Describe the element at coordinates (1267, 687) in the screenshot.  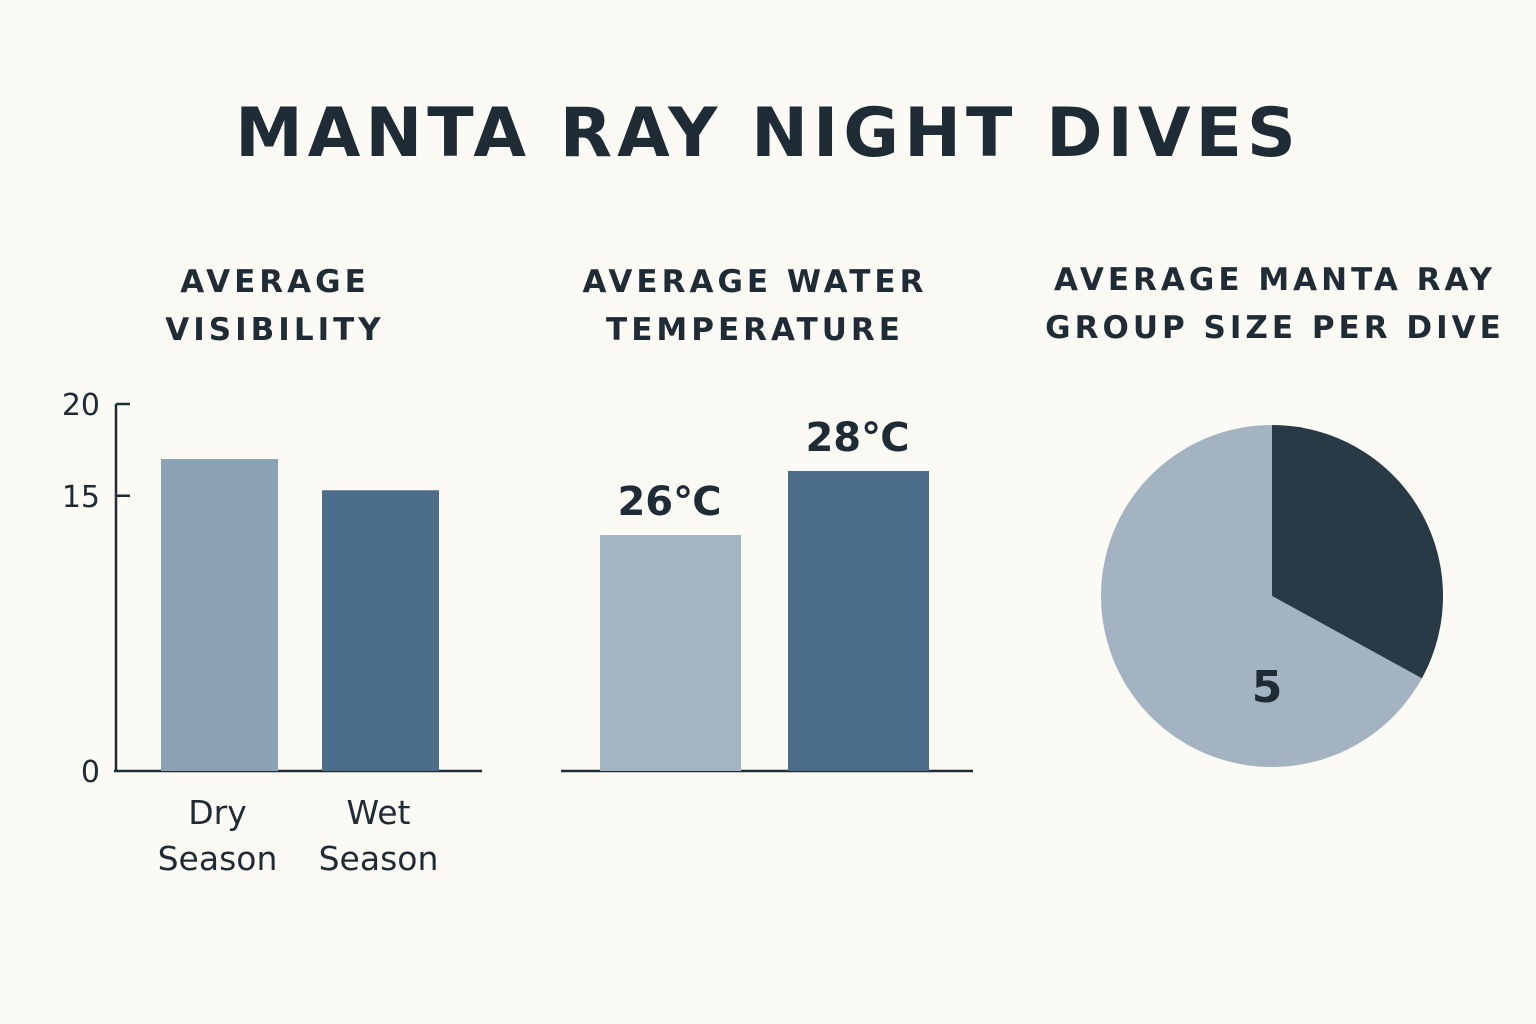
I see `pie-center-label: 5` at that location.